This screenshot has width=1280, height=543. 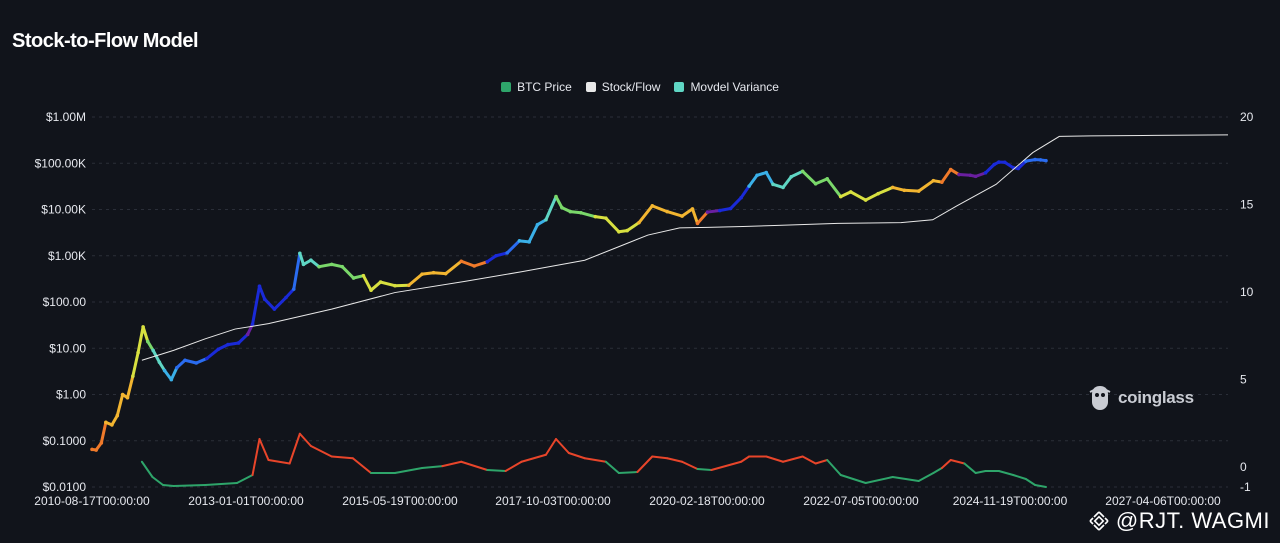 I want to click on y-right-tick-label: 0, so click(x=1243, y=467).